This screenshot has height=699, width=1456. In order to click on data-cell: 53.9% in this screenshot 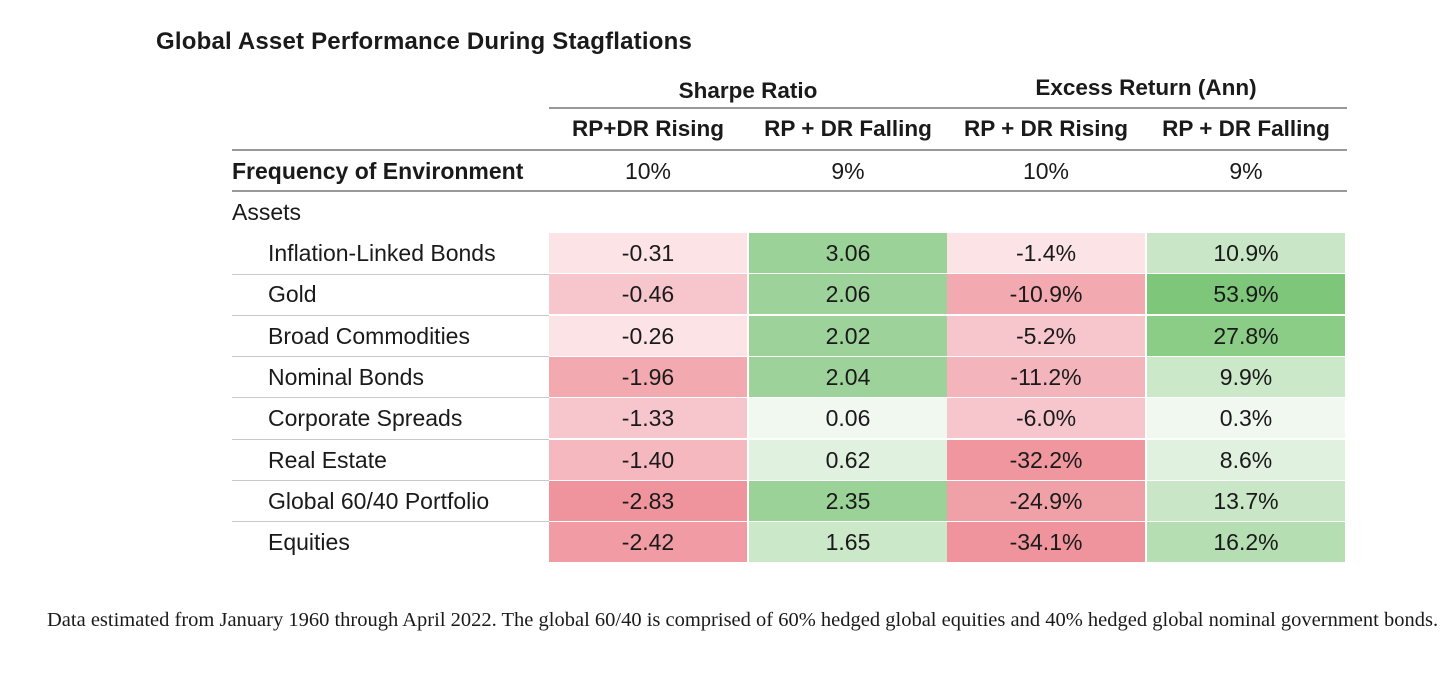, I will do `click(1246, 294)`.